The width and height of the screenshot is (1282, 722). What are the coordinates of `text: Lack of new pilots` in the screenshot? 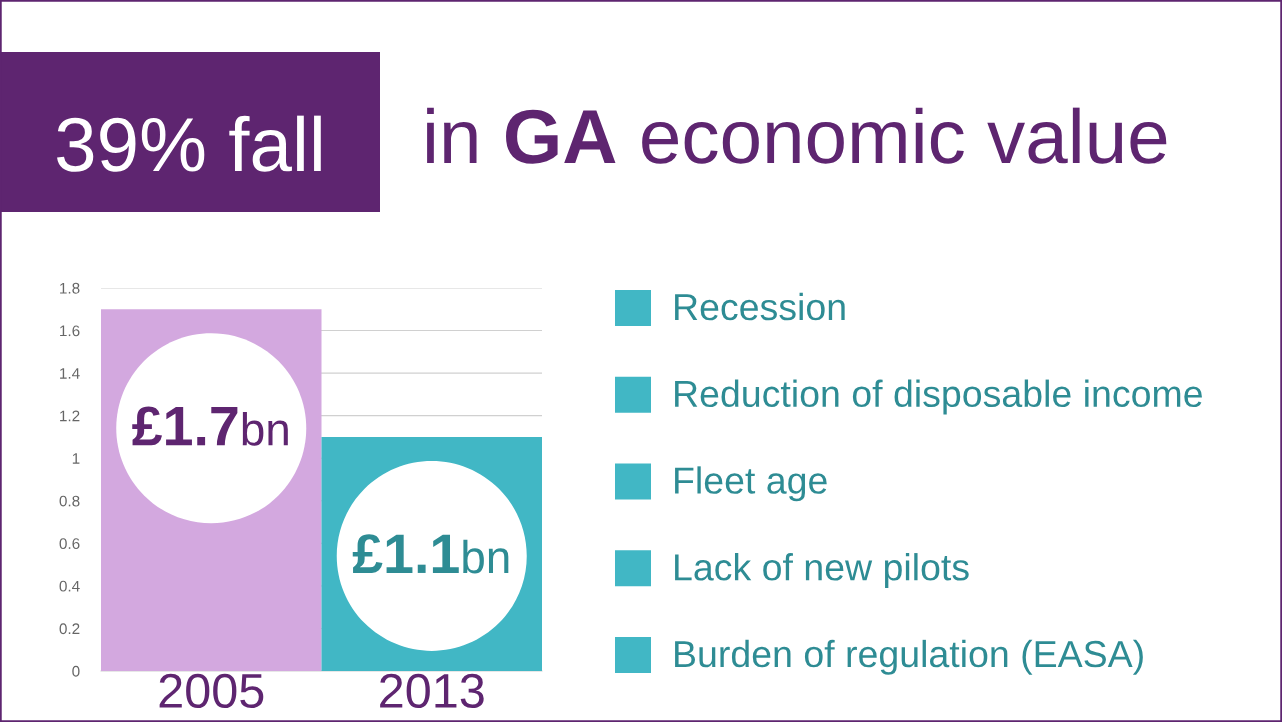 It's located at (822, 571).